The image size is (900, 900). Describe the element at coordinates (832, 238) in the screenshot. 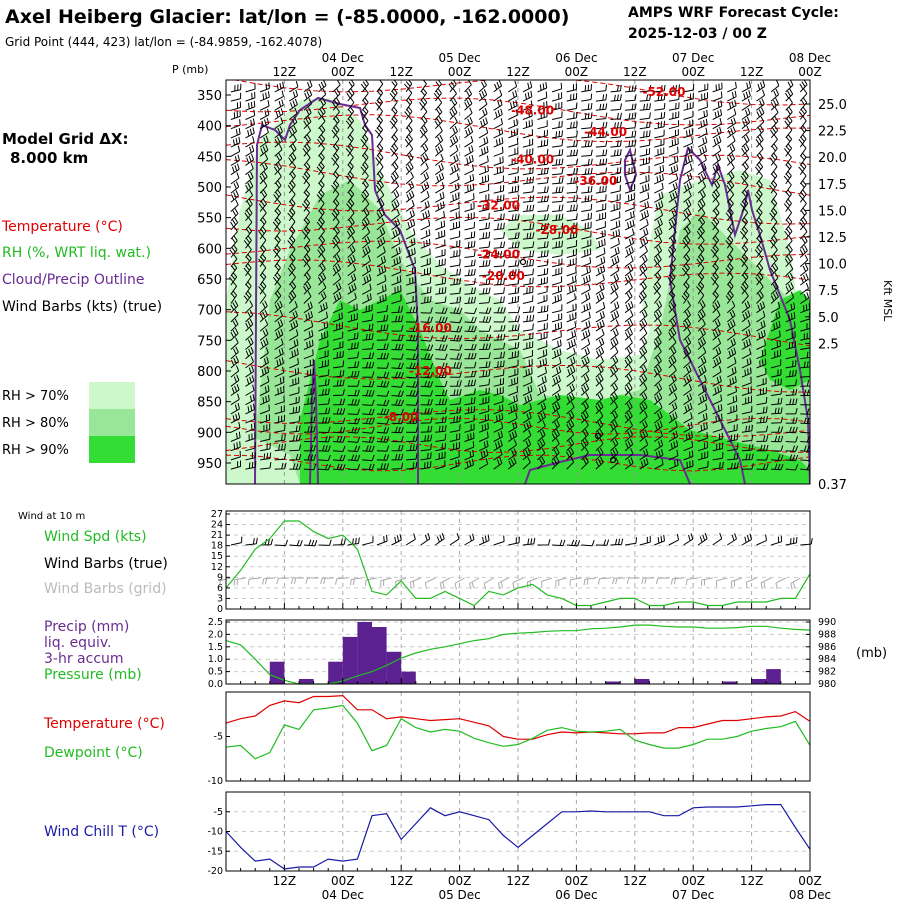

I see `height-tick-label: 12.5` at that location.